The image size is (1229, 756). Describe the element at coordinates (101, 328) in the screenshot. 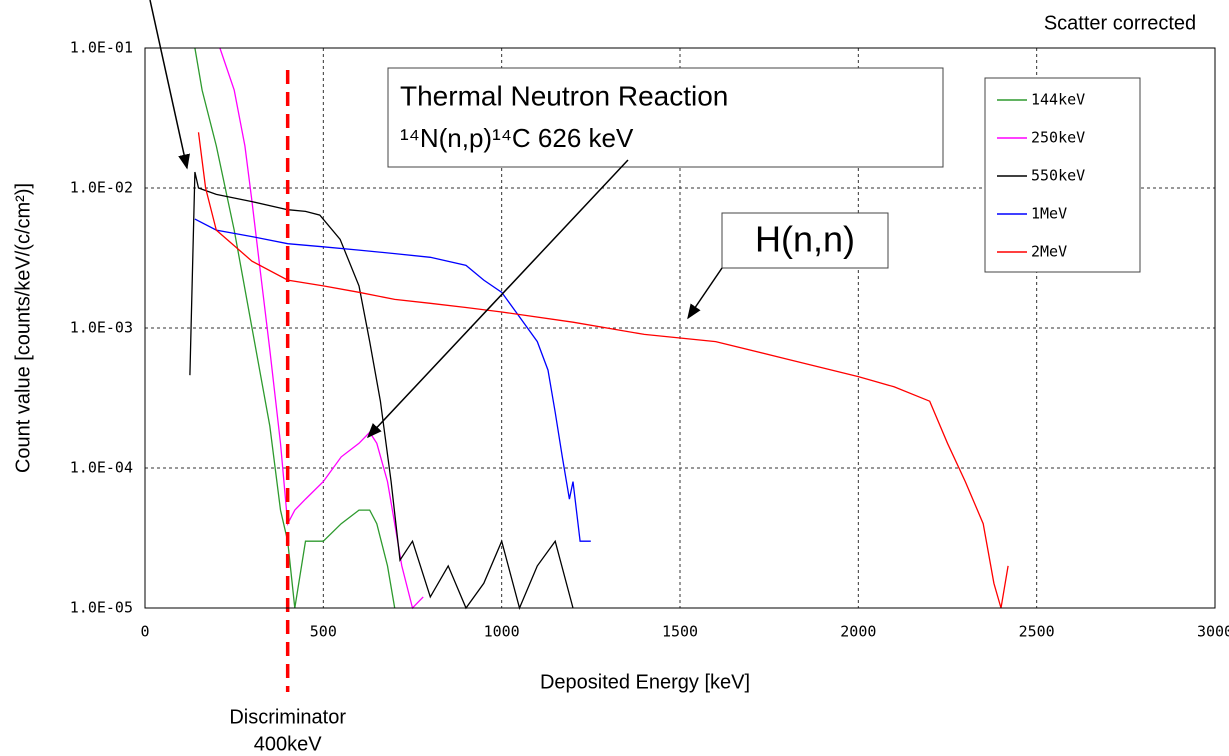

I see `y-tick-label: 1.0E-03` at that location.